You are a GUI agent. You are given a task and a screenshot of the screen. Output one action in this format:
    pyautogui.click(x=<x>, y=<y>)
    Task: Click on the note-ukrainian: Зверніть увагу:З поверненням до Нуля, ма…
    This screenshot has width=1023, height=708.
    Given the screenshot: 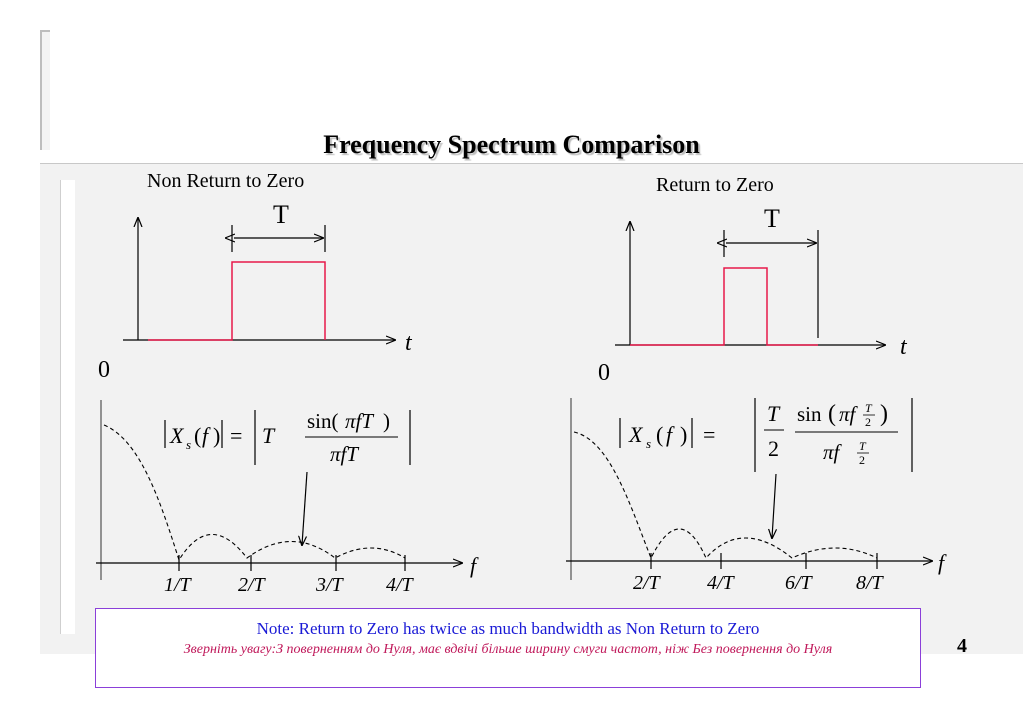 What is the action you would take?
    pyautogui.click(x=508, y=649)
    